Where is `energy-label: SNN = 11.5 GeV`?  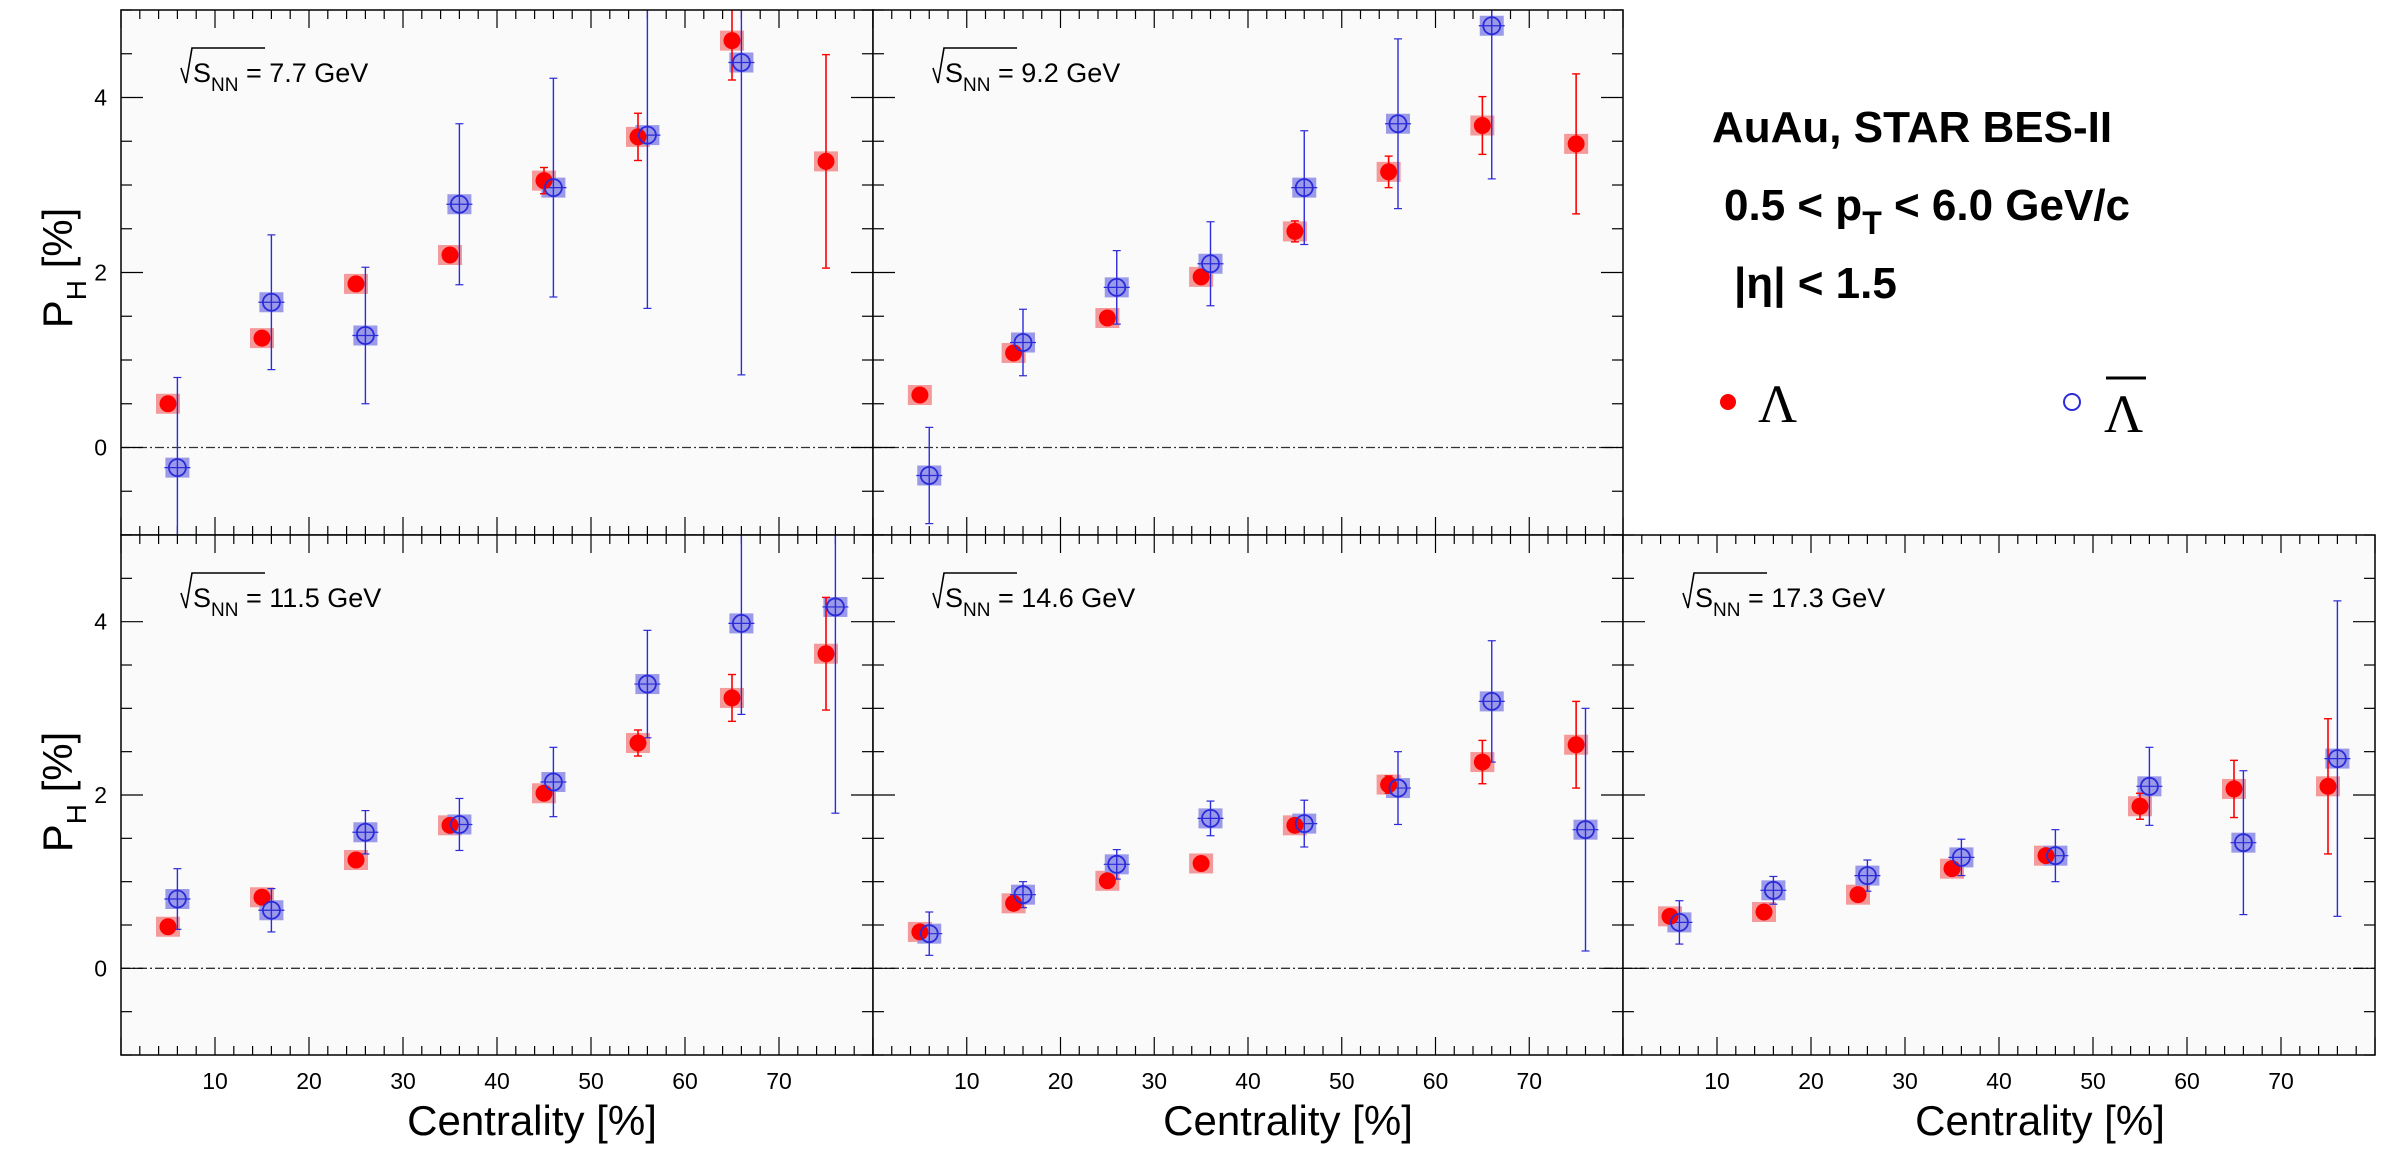
energy-label: SNN = 11.5 GeV is located at coordinates (287, 602).